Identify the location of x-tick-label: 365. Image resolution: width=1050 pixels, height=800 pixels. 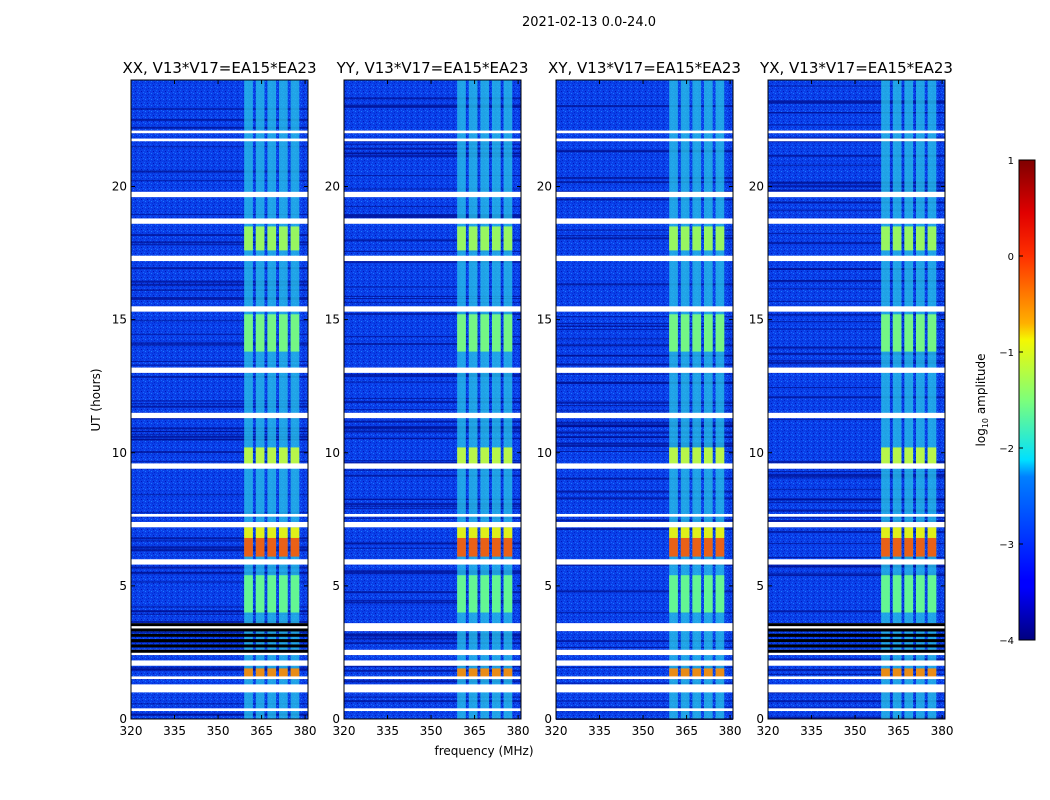
(474, 731).